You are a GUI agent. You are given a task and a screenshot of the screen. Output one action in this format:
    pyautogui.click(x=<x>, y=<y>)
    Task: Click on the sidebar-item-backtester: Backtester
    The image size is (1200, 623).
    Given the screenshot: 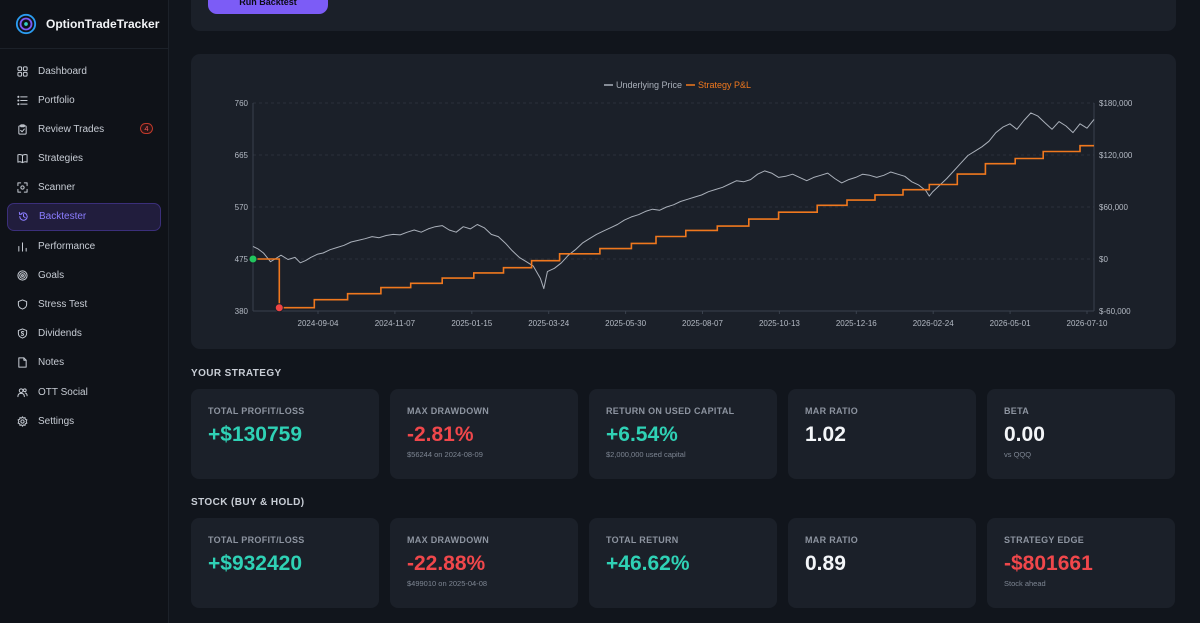 What is the action you would take?
    pyautogui.click(x=84, y=216)
    